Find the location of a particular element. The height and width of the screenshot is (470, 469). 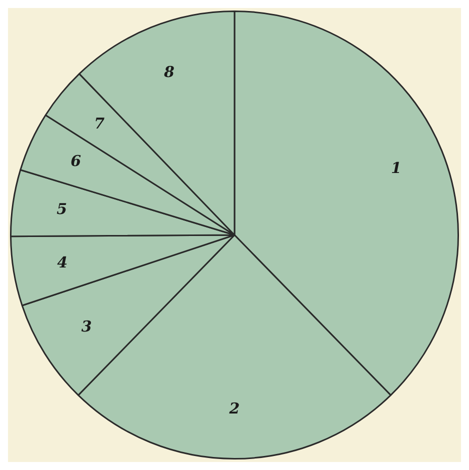

slice-label: 2 is located at coordinates (234, 408).